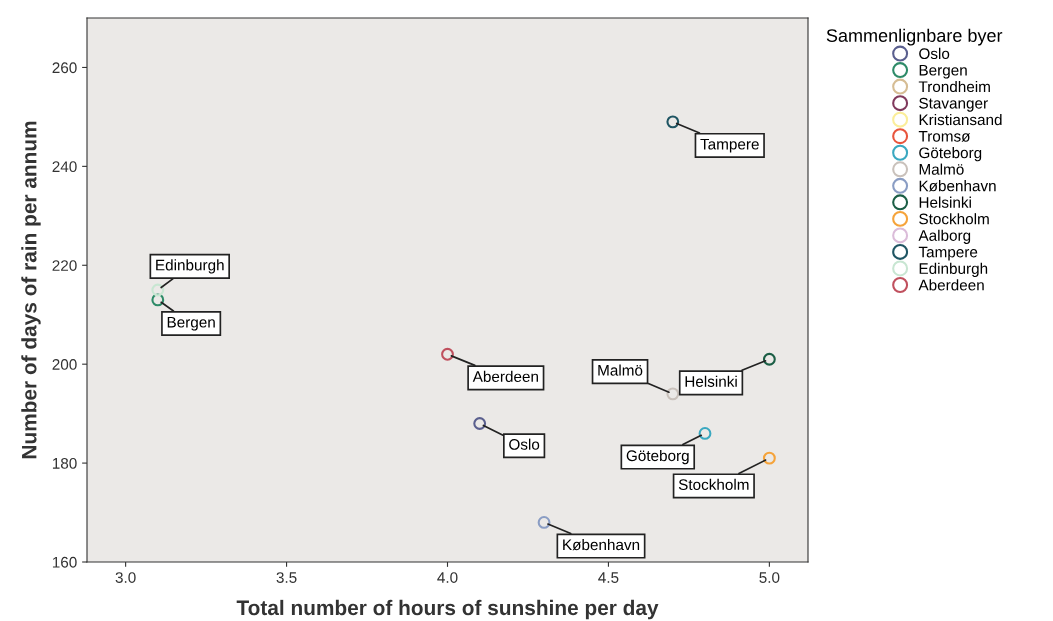 This screenshot has width=1053, height=621. I want to click on annotation: Edinburgh, so click(190, 266).